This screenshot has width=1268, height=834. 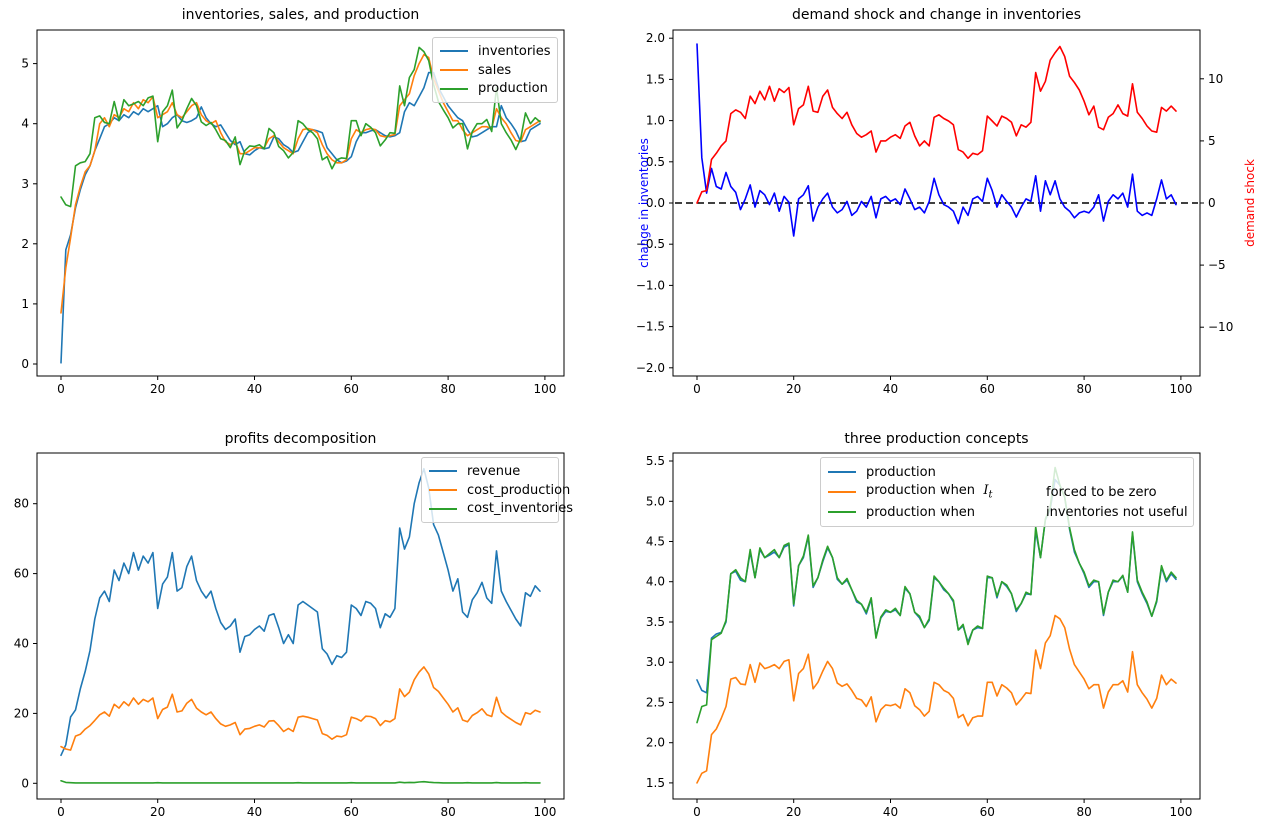 I want to click on y2-tick-label: 0, so click(x=1212, y=203).